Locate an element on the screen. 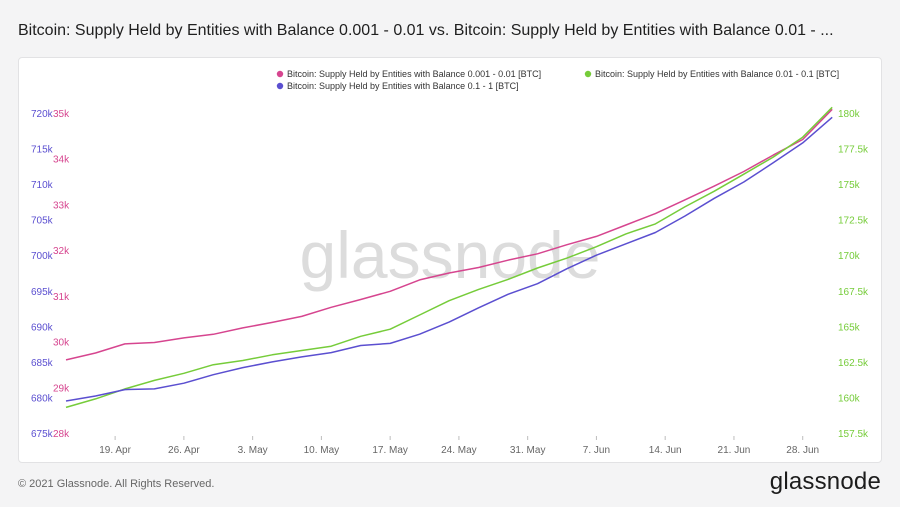 This screenshot has width=900, height=507. left-outer-tick-label: 700k is located at coordinates (42, 256).